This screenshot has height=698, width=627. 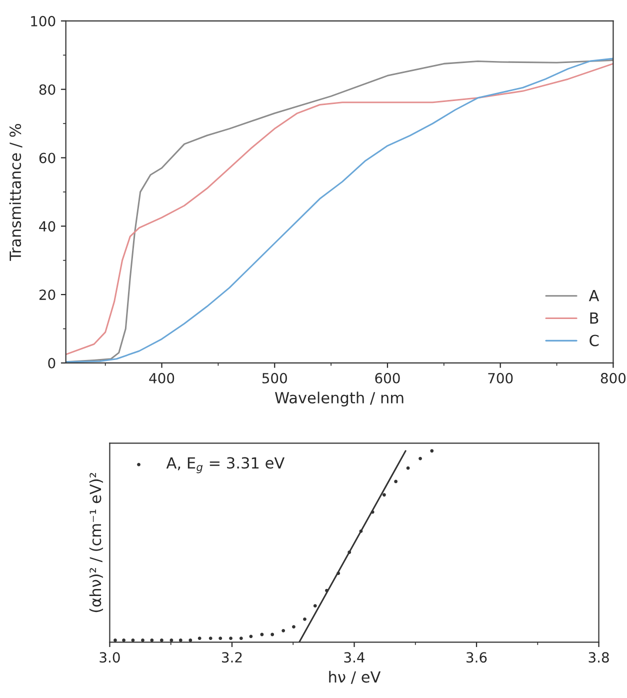 What do you see at coordinates (47, 158) in the screenshot?
I see `y-tick-label: 60` at bounding box center [47, 158].